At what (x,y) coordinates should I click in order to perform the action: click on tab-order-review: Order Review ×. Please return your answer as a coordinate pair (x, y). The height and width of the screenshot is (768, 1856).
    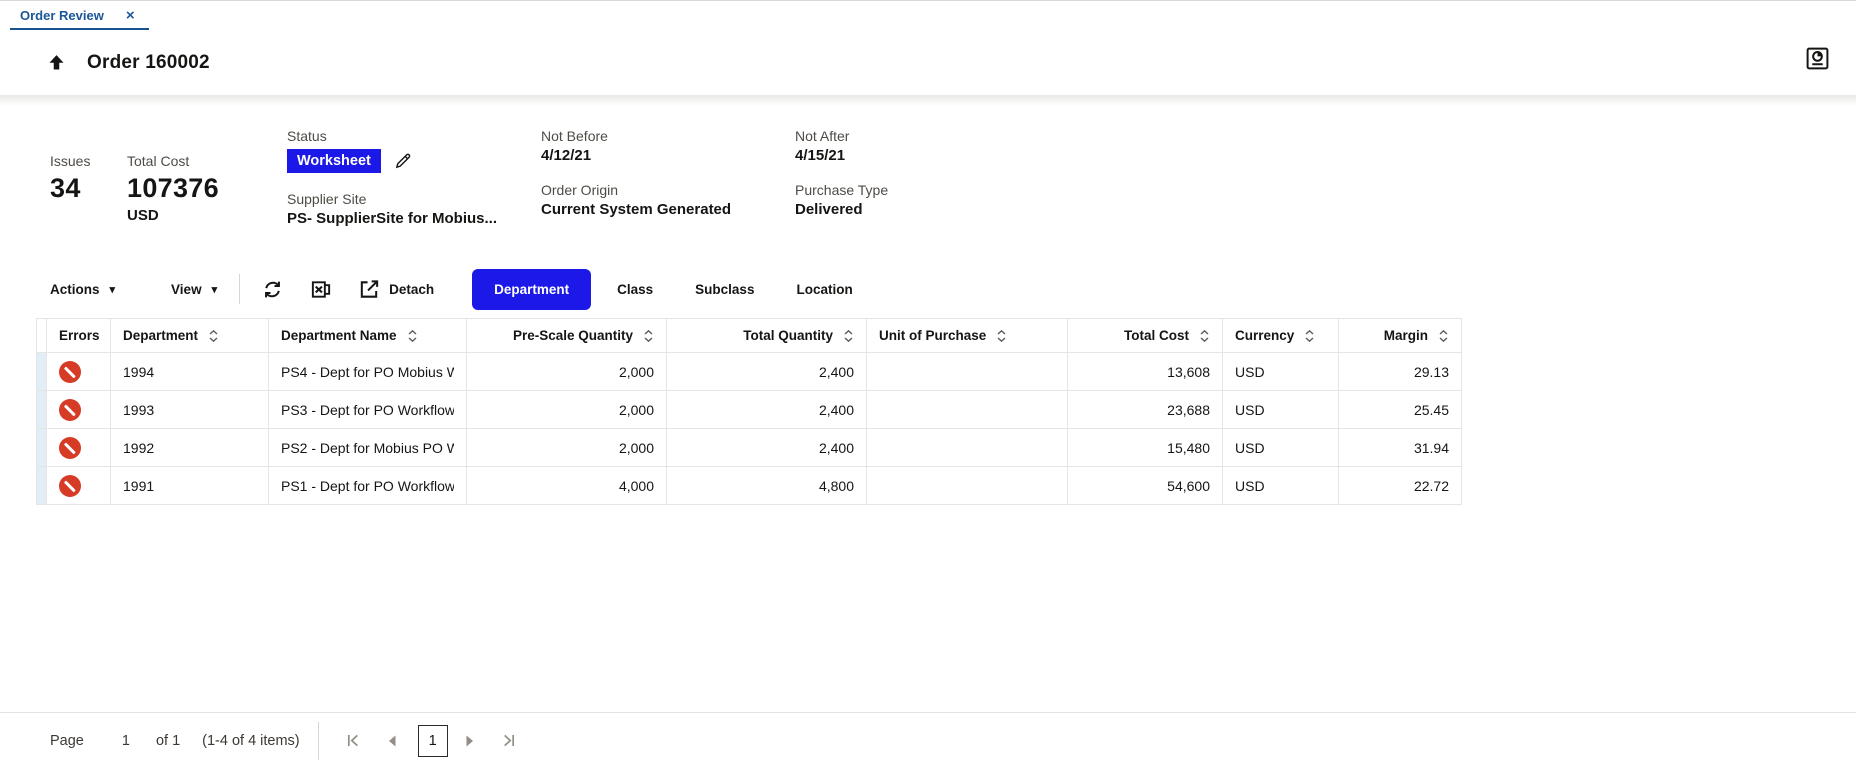
    Looking at the image, I should click on (79, 16).